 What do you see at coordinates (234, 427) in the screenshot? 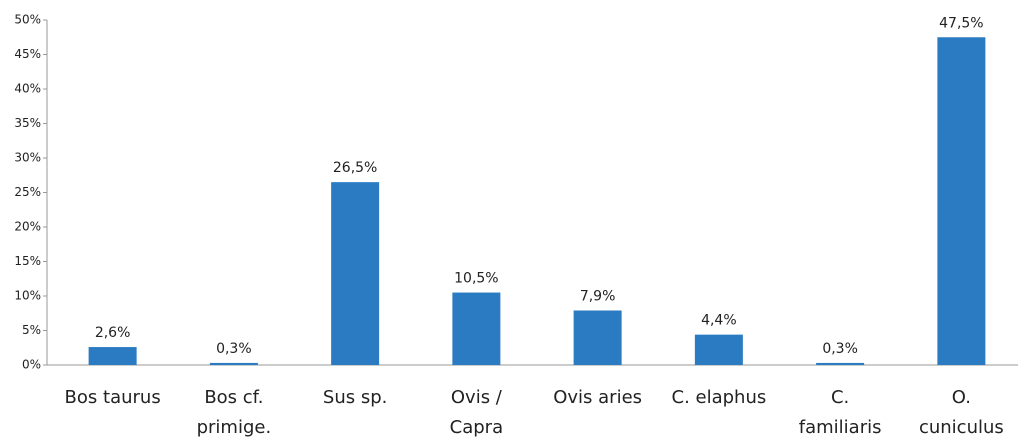
I see `x-tick-line: primige.` at bounding box center [234, 427].